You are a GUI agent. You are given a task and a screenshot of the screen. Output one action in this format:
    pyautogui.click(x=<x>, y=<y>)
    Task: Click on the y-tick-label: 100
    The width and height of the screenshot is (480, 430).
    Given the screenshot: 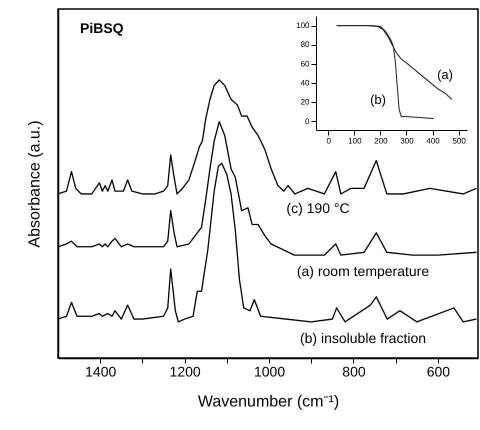 What is the action you would take?
    pyautogui.click(x=303, y=25)
    